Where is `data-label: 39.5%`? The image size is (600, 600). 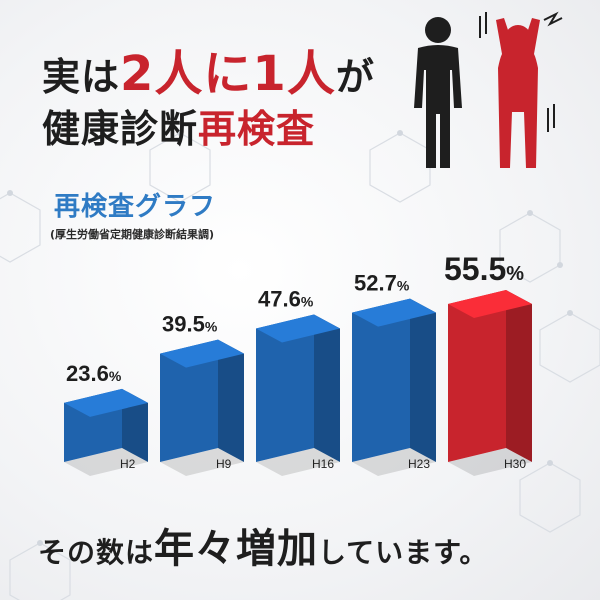
data-label: 39.5% is located at coordinates (190, 324).